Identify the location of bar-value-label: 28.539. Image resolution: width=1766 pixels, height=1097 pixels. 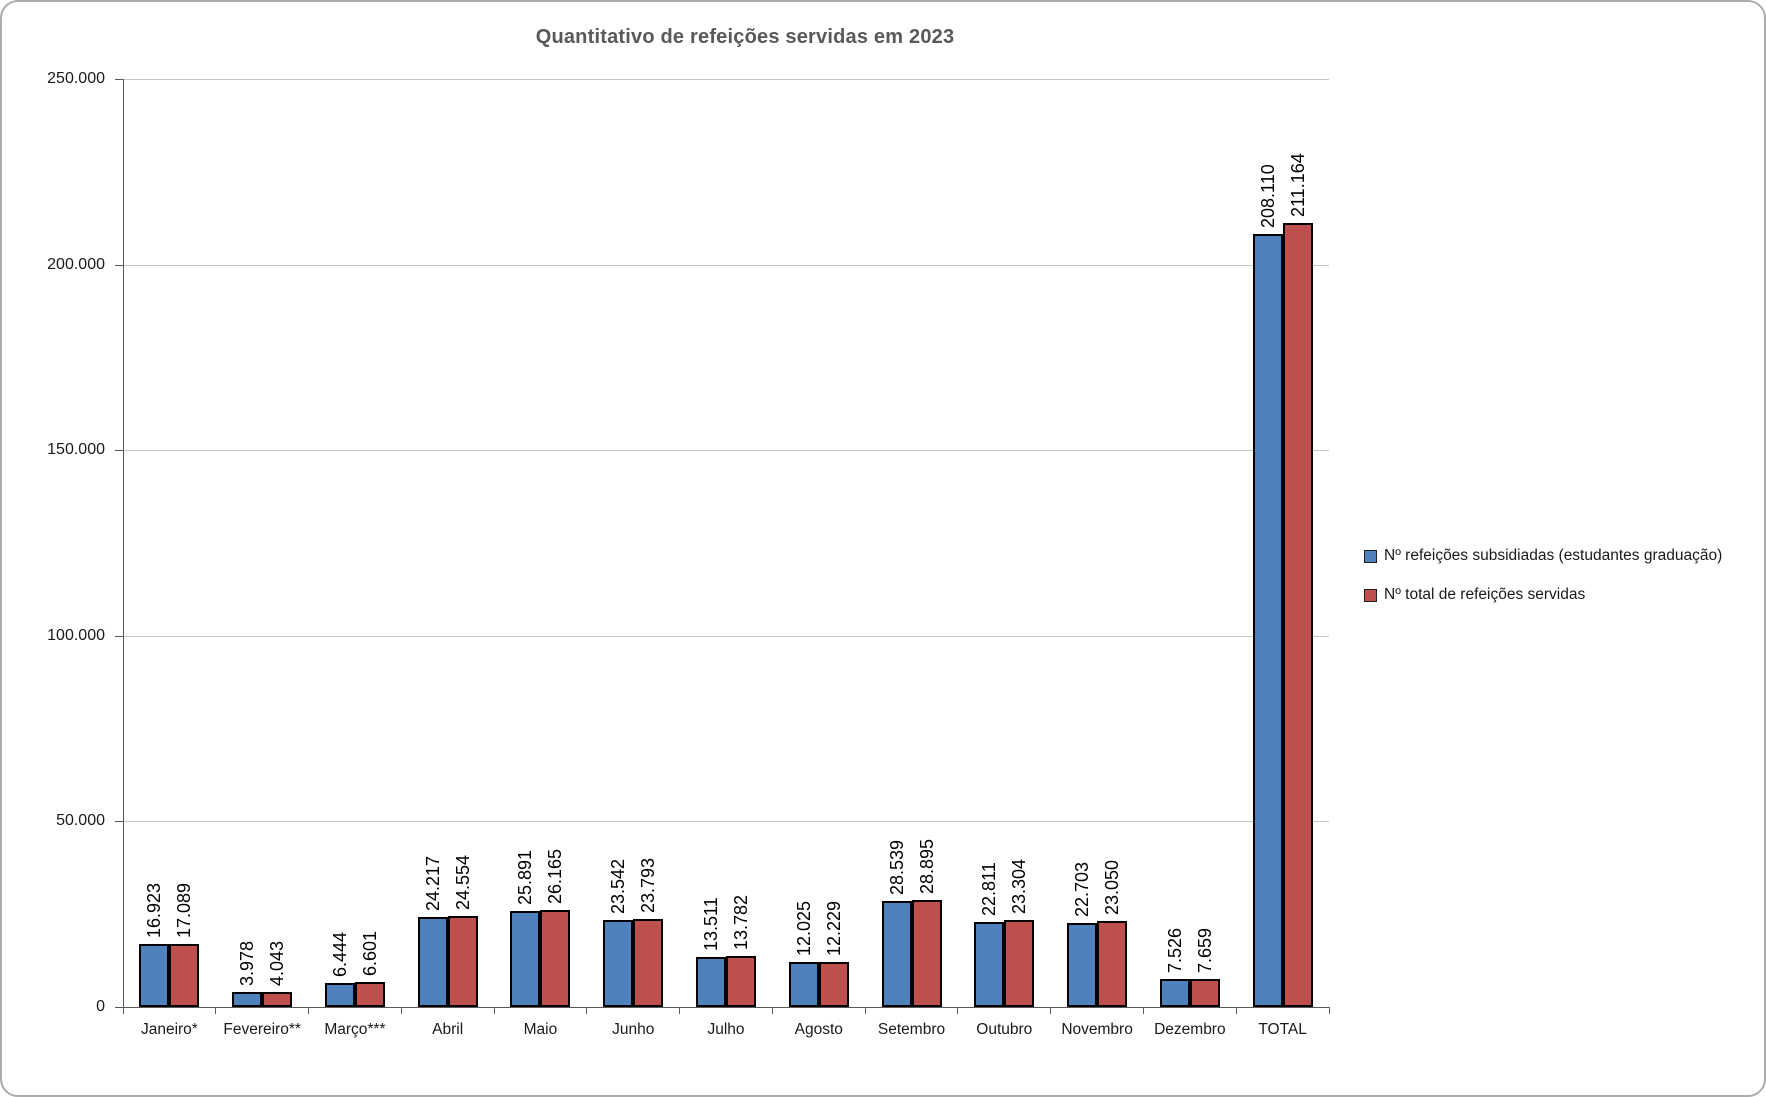
(896, 868).